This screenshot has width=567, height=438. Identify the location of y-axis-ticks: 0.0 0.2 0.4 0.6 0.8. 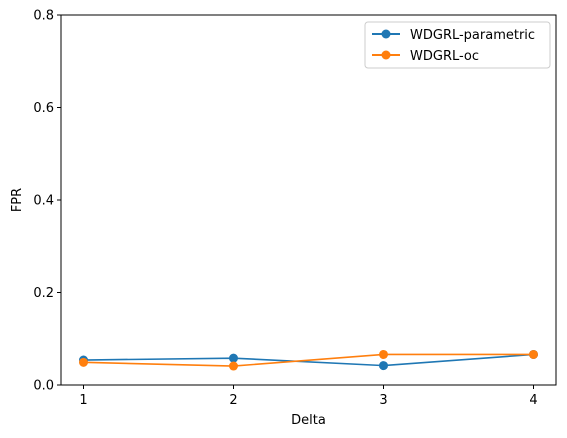
(47, 201).